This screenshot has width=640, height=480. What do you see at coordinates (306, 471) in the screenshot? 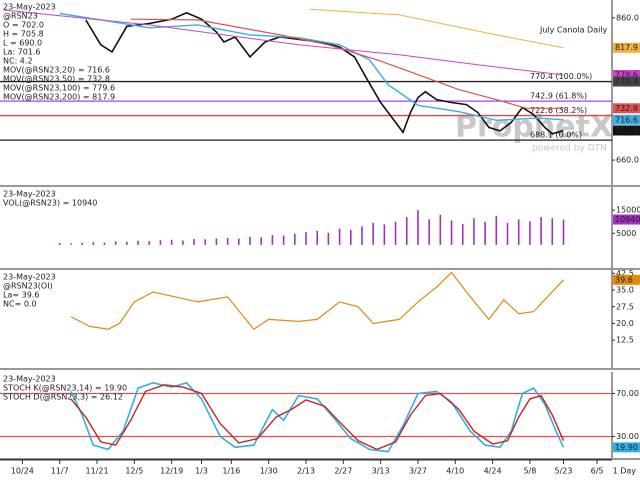
I see `x-tick-label: 2/13` at bounding box center [306, 471].